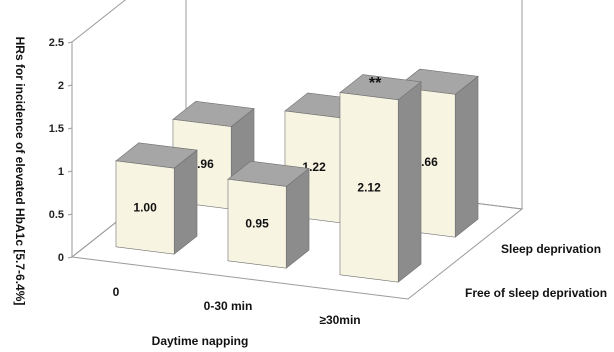 This screenshot has width=614, height=352. Describe the element at coordinates (228, 306) in the screenshot. I see `x-tick-label: 0-30 min` at that location.